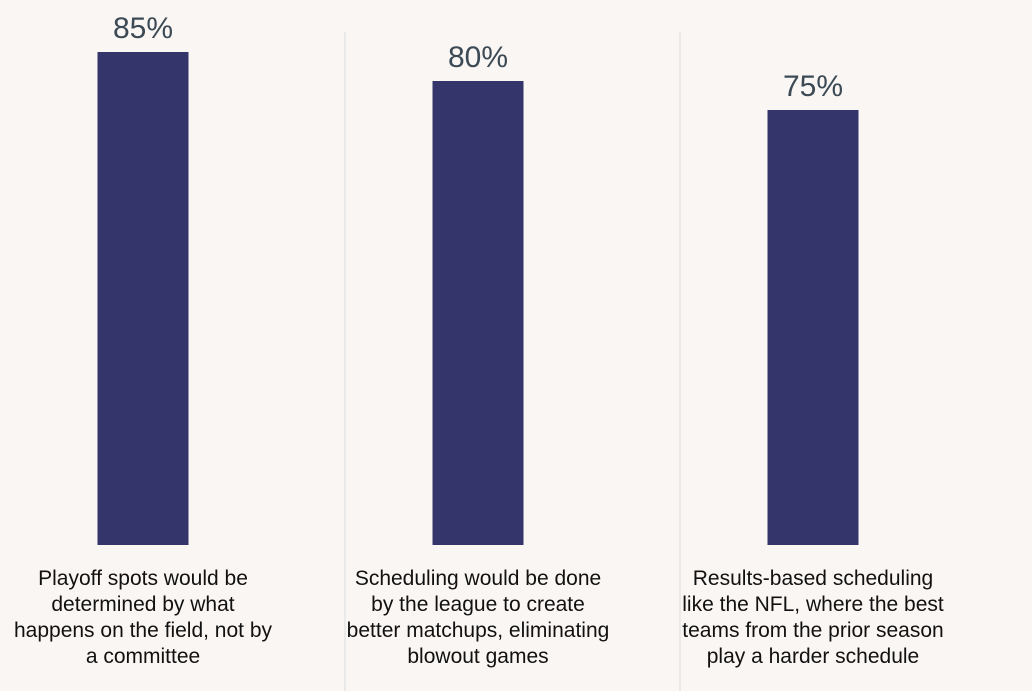  Describe the element at coordinates (813, 86) in the screenshot. I see `value-label-3: 75%` at that location.